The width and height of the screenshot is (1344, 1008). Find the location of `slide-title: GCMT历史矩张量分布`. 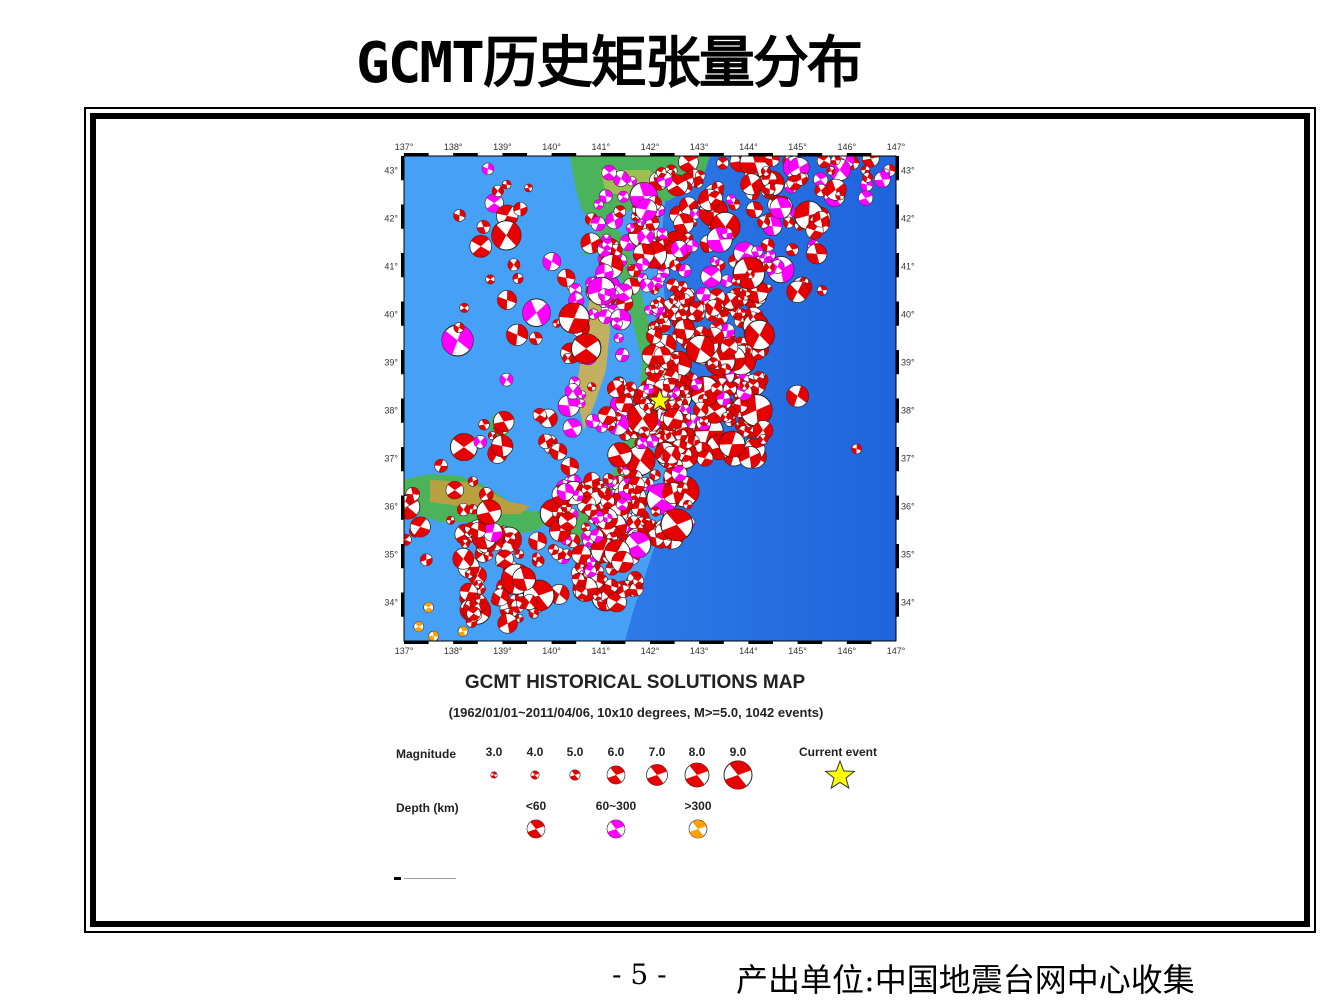

slide-title: GCMT历史矩张量分布 is located at coordinates (609, 63).